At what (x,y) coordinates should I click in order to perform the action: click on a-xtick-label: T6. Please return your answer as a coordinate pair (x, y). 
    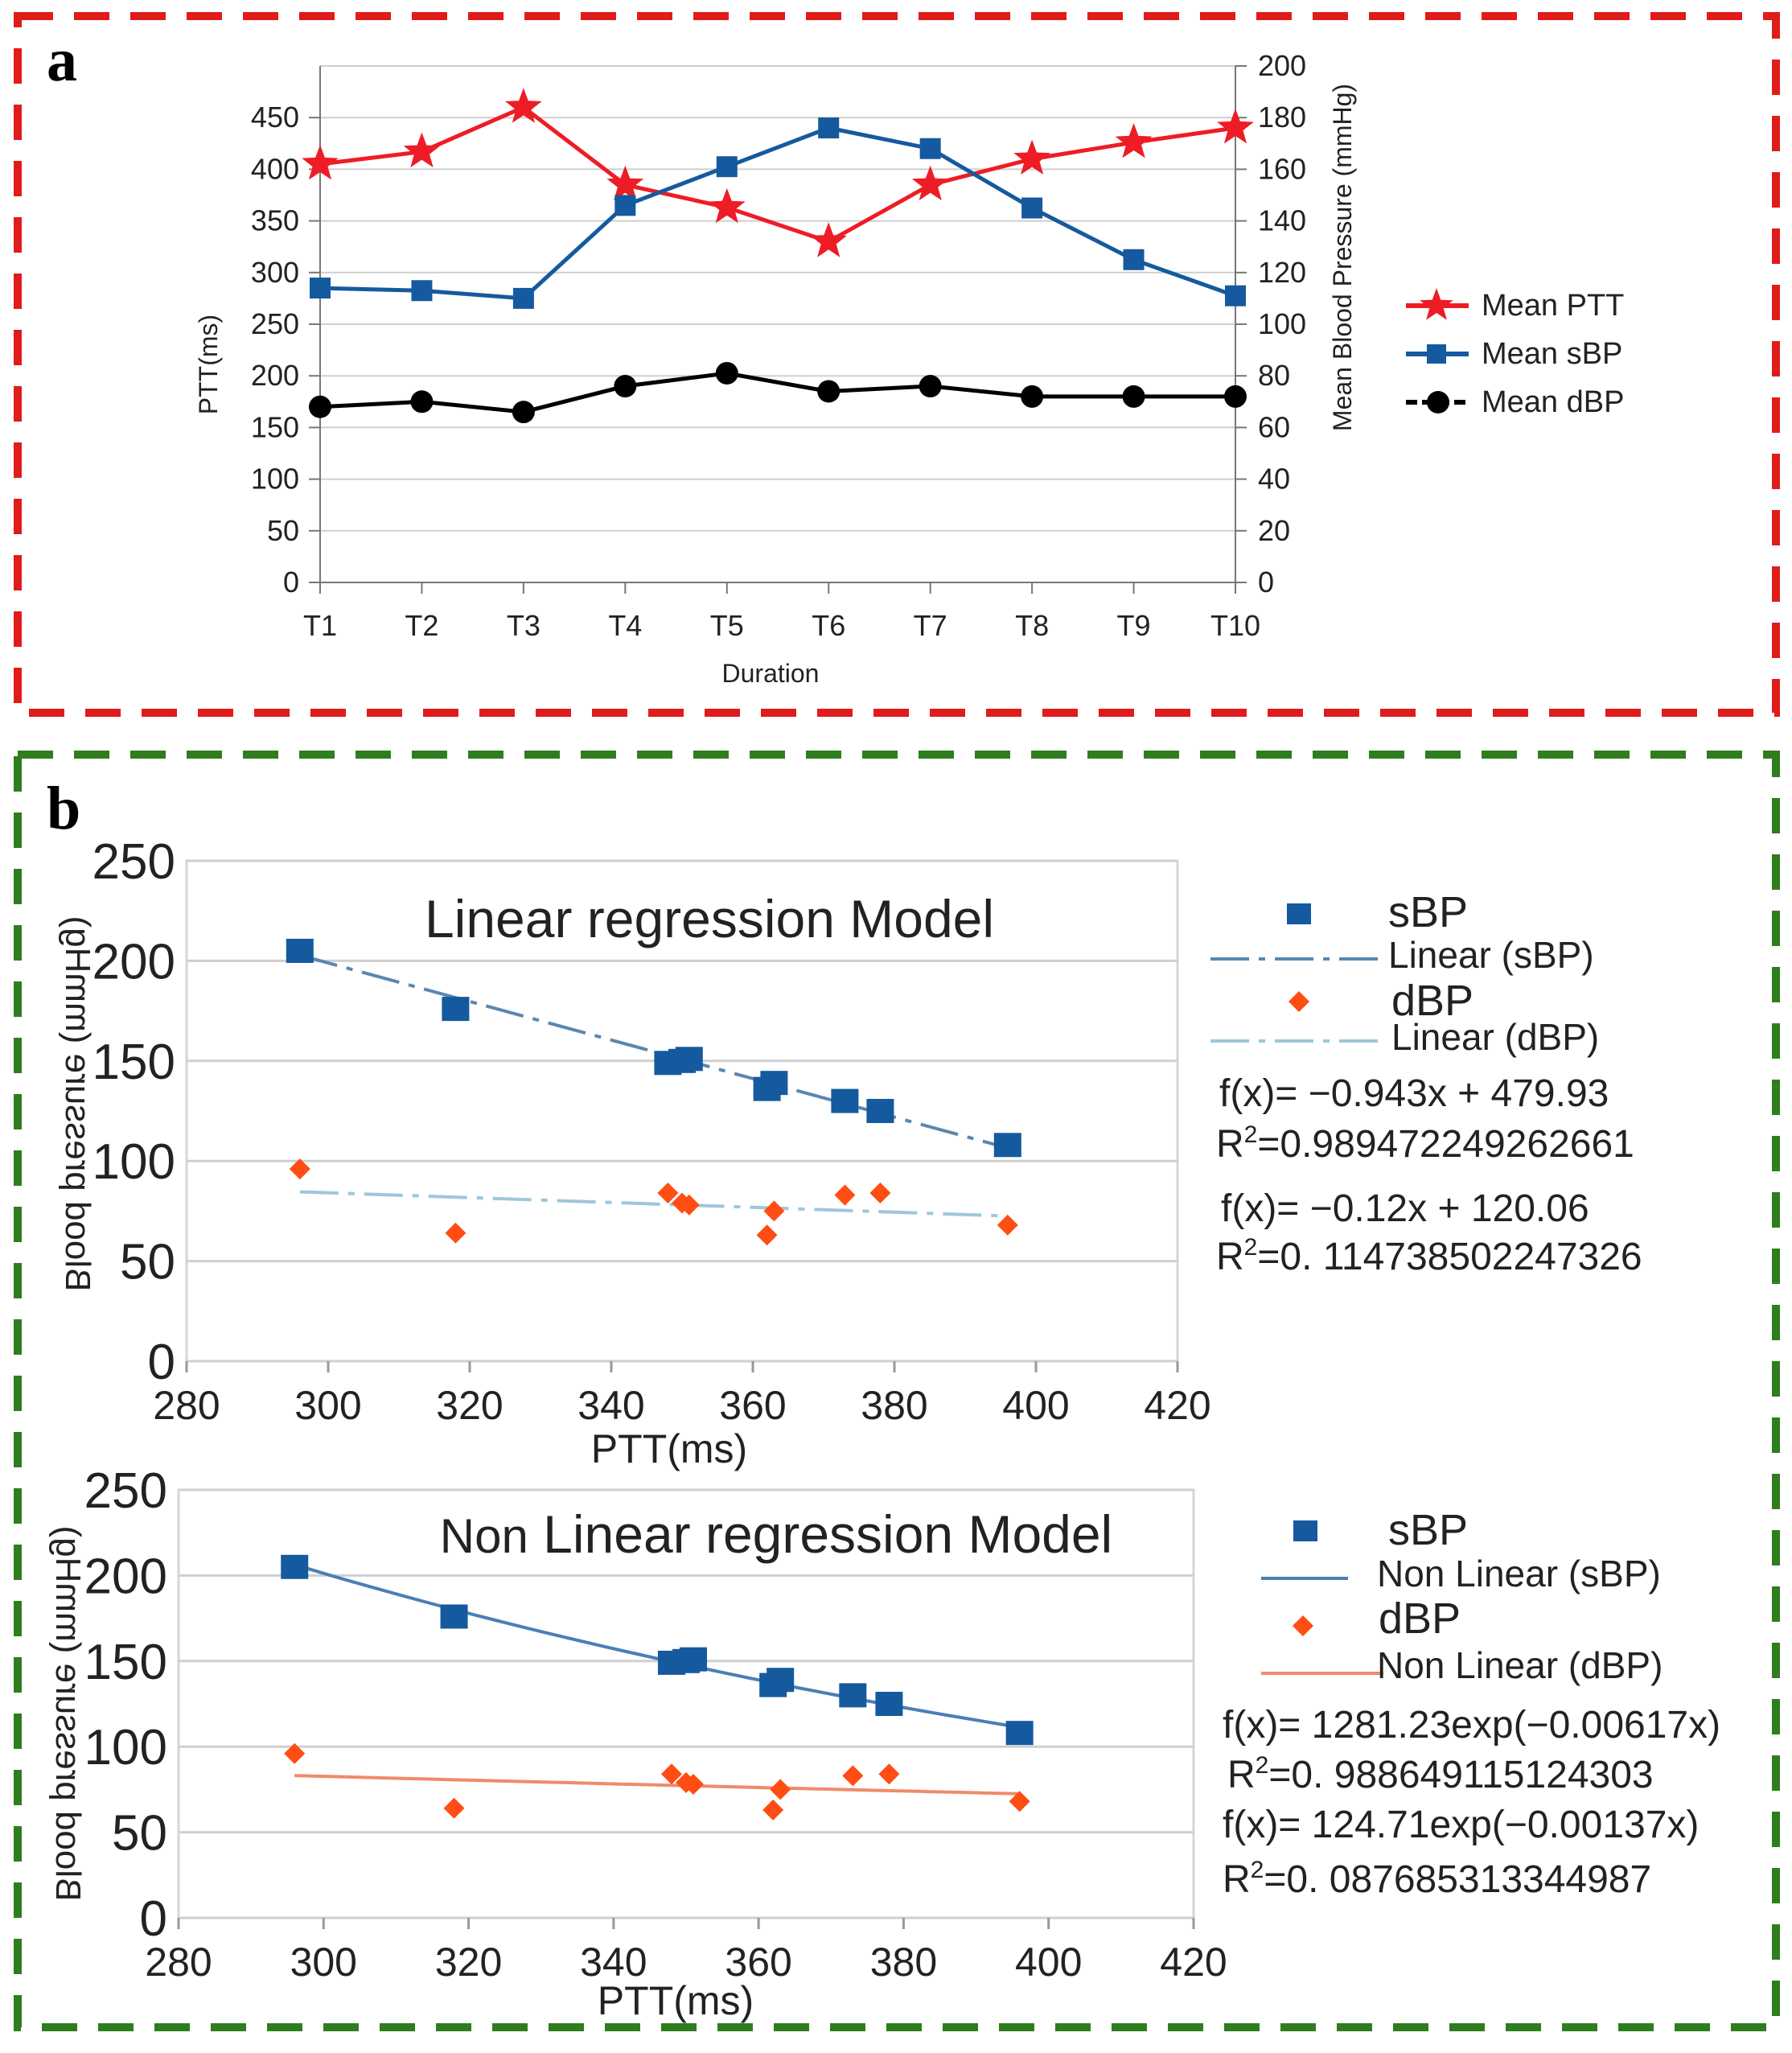
    Looking at the image, I should click on (828, 625).